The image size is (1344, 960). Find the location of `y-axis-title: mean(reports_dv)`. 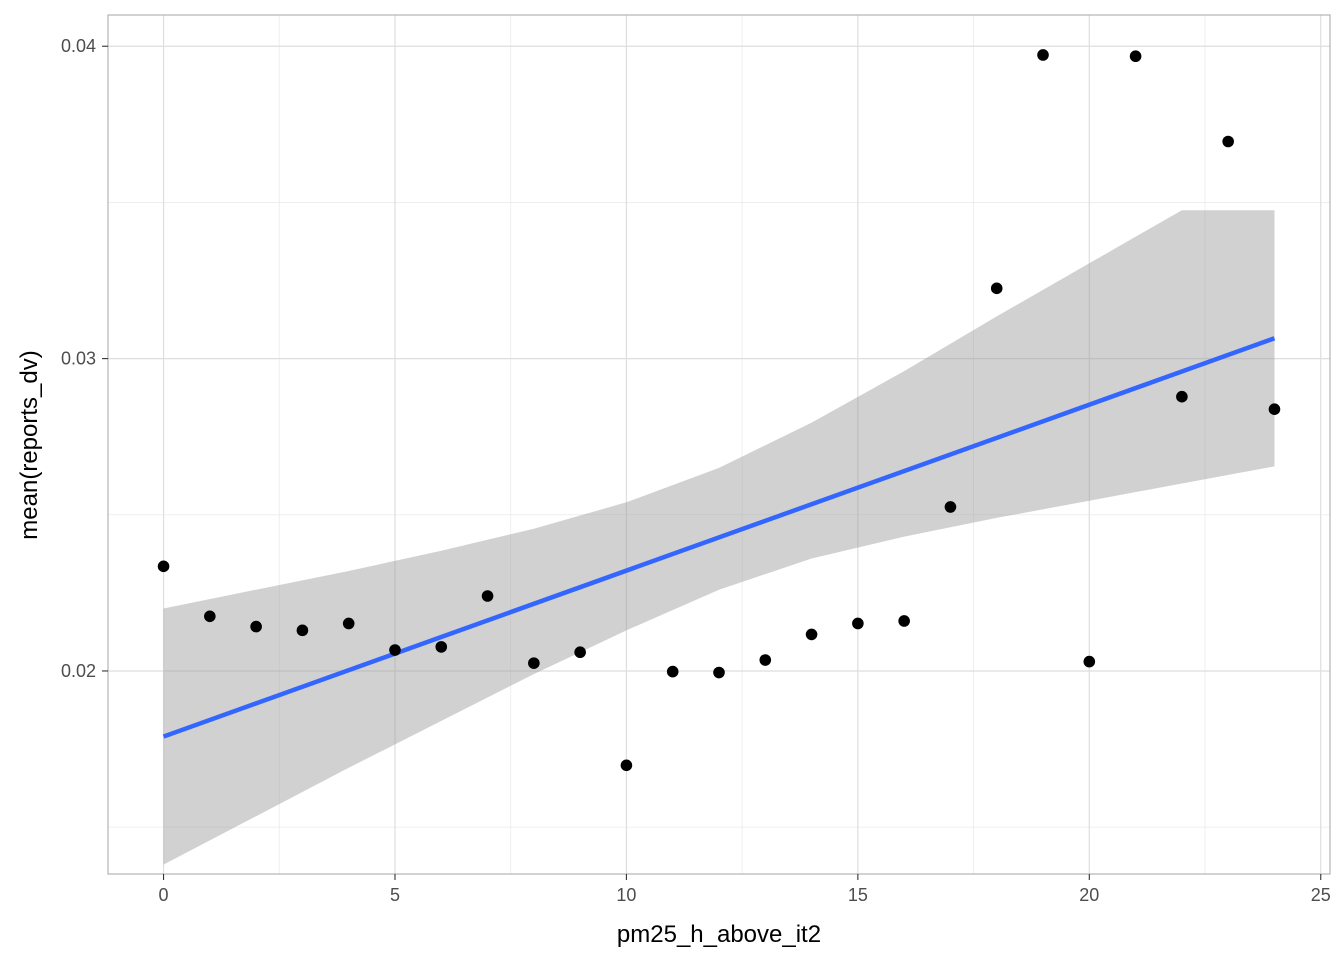

y-axis-title: mean(reports_dv) is located at coordinates (29, 444).